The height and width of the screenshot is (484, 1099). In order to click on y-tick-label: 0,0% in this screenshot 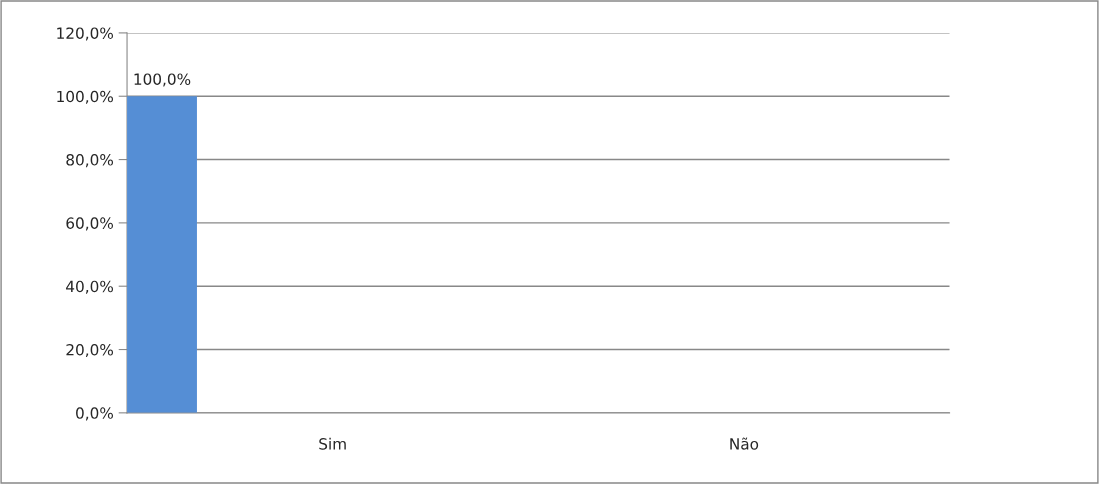, I will do `click(95, 414)`.